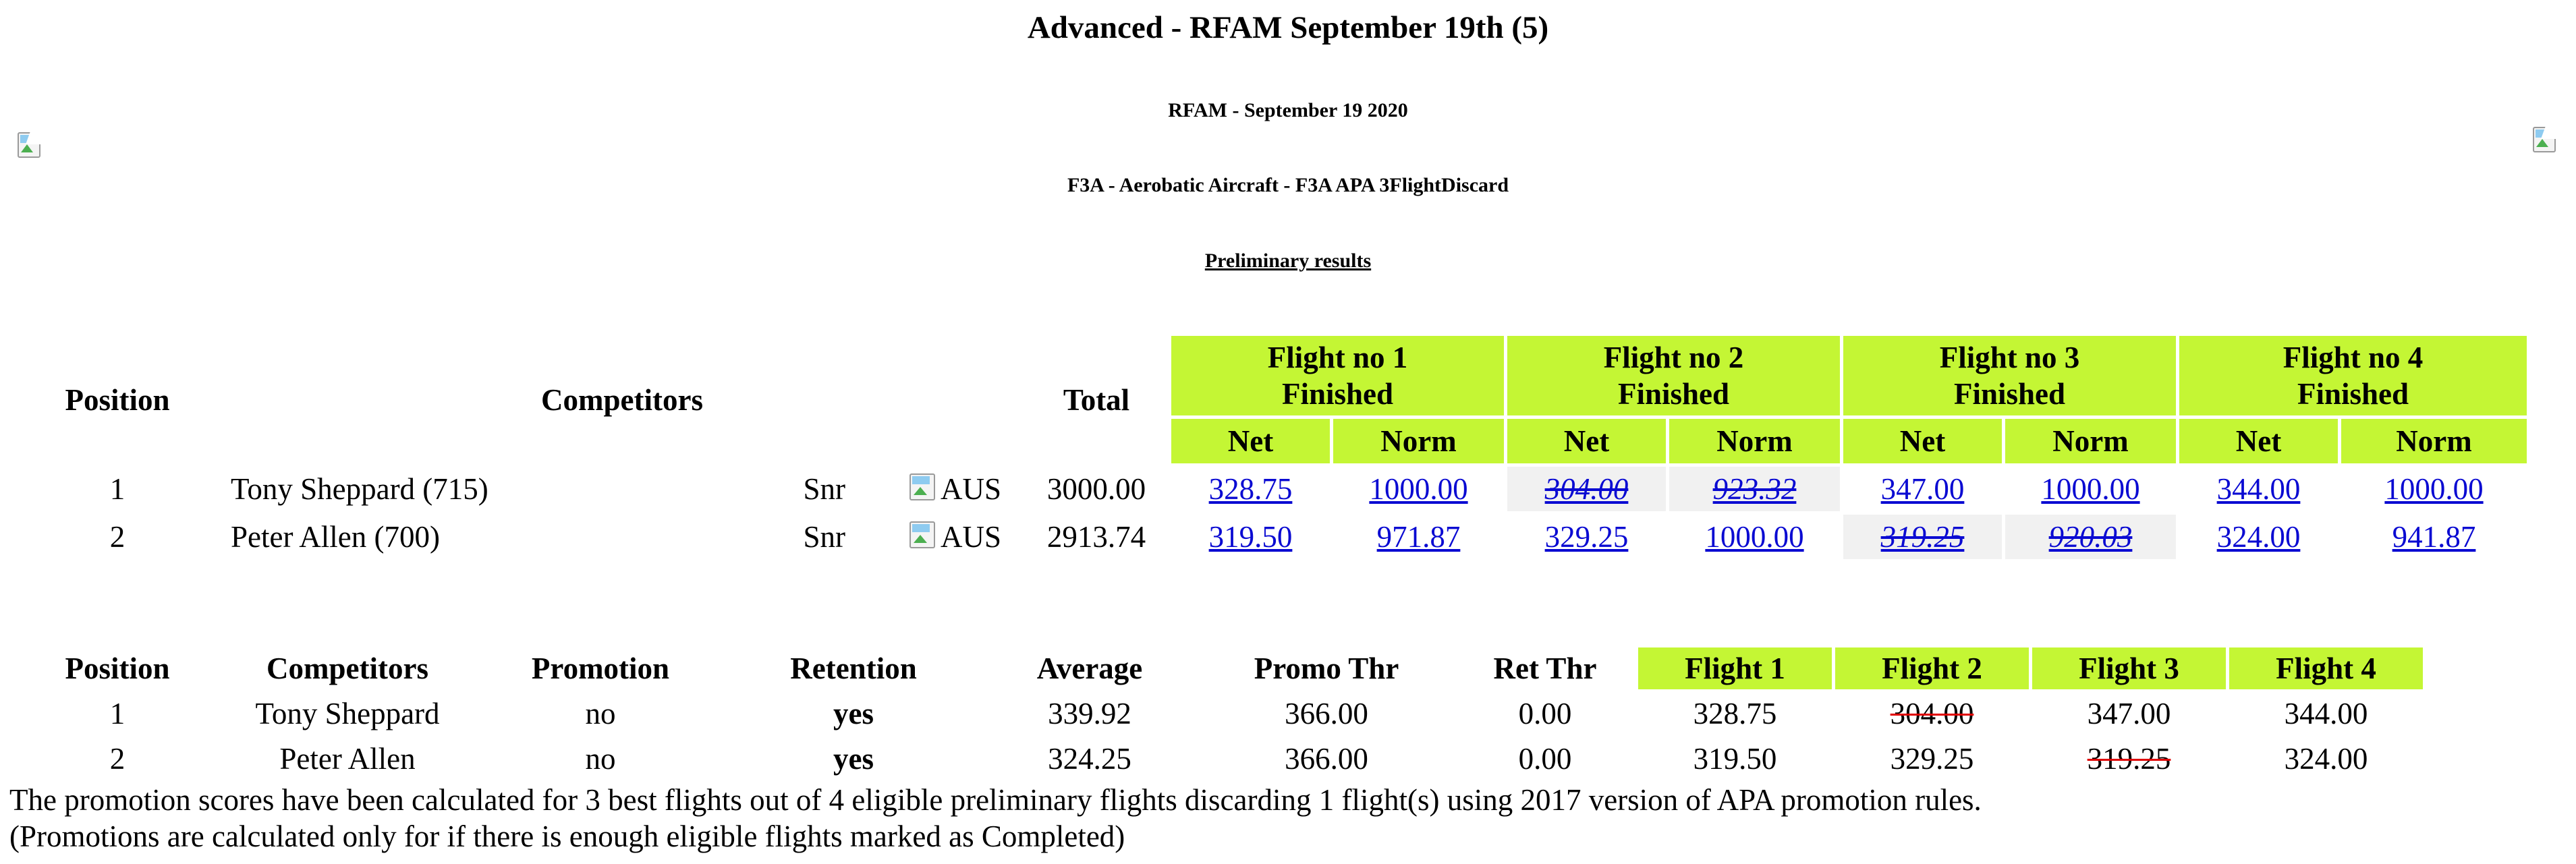  I want to click on header-flight-3-line1: Flight no 3, so click(2009, 357).